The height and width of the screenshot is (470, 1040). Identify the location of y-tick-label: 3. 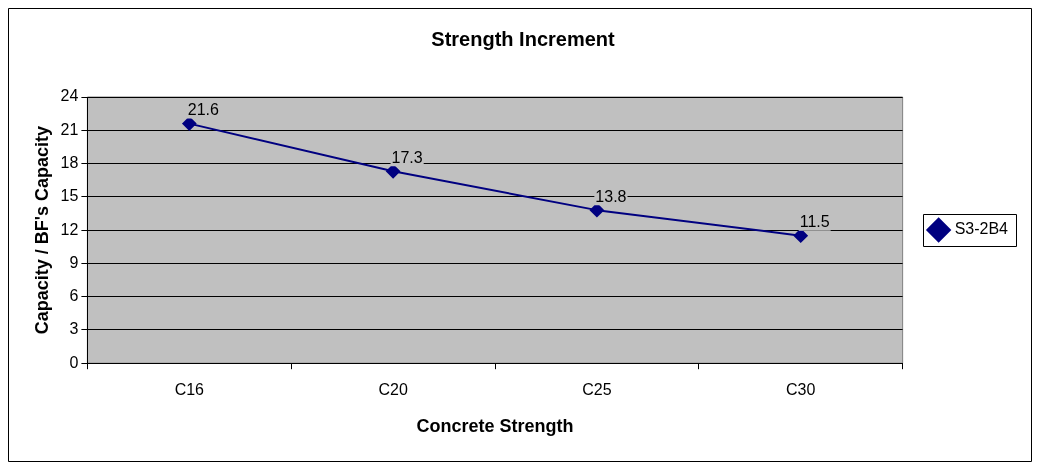
(74, 329).